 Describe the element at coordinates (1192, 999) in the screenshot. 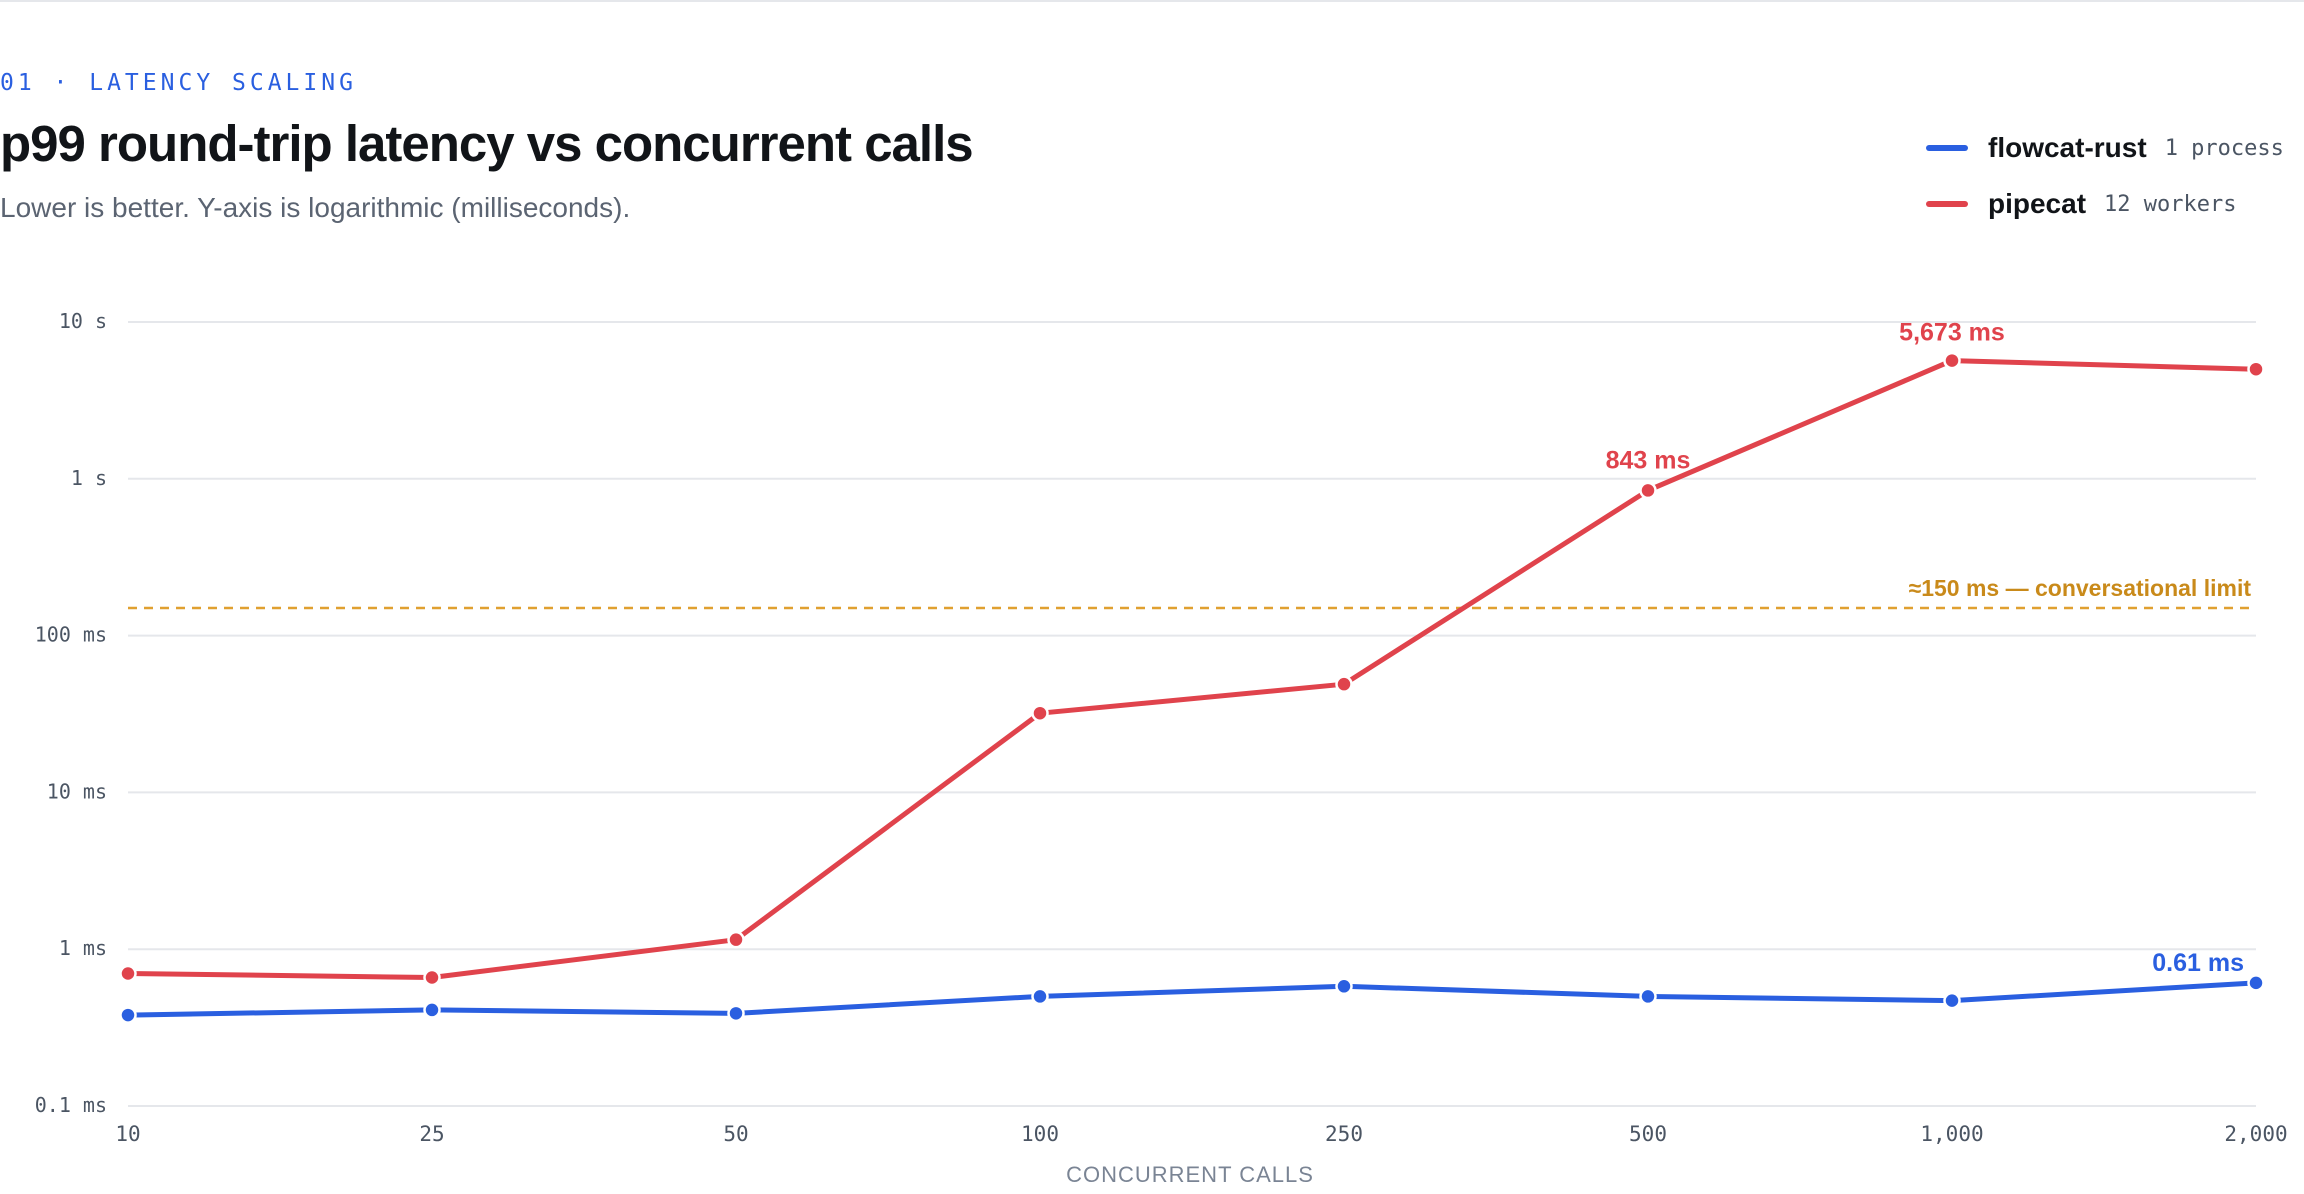

I see `series-line-flowcat-rust` at that location.